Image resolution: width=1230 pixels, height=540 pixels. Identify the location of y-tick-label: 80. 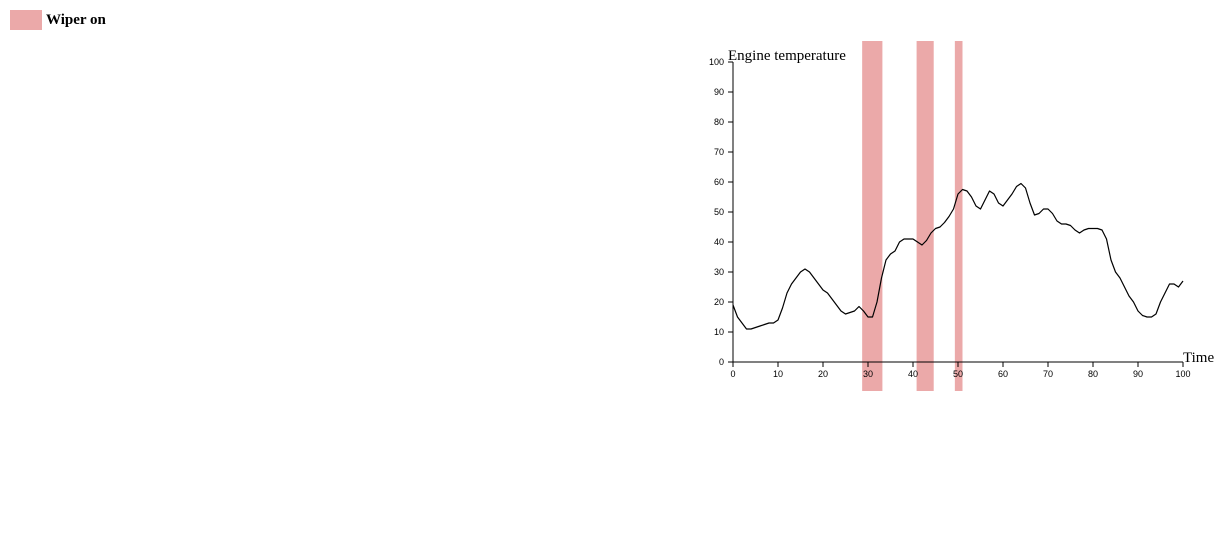
(719, 122).